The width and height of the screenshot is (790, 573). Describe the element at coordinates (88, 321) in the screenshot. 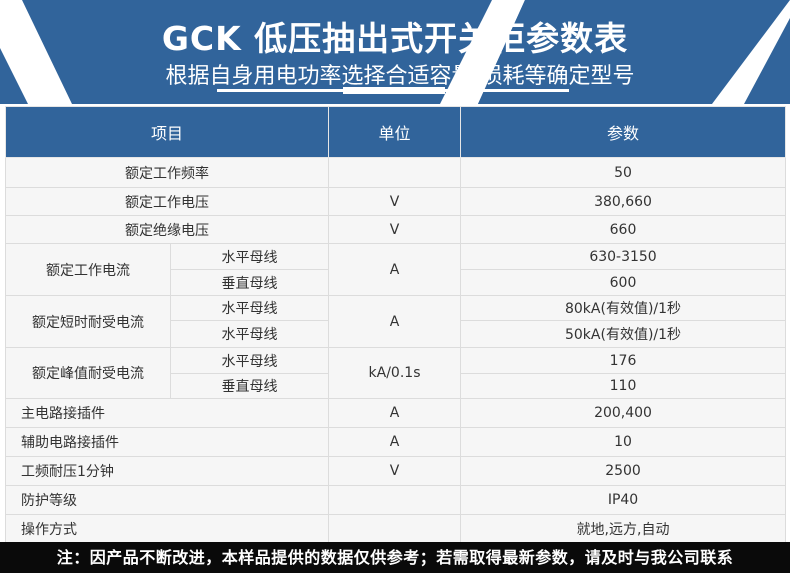

I see `item-cell: 额定短时耐受电流` at that location.